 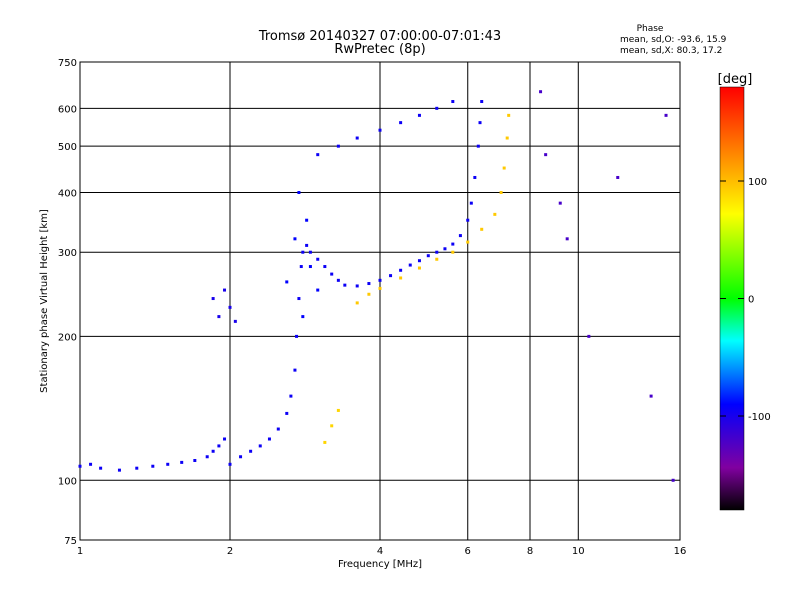 What do you see at coordinates (67, 109) in the screenshot?
I see `y-tick-label: 600` at bounding box center [67, 109].